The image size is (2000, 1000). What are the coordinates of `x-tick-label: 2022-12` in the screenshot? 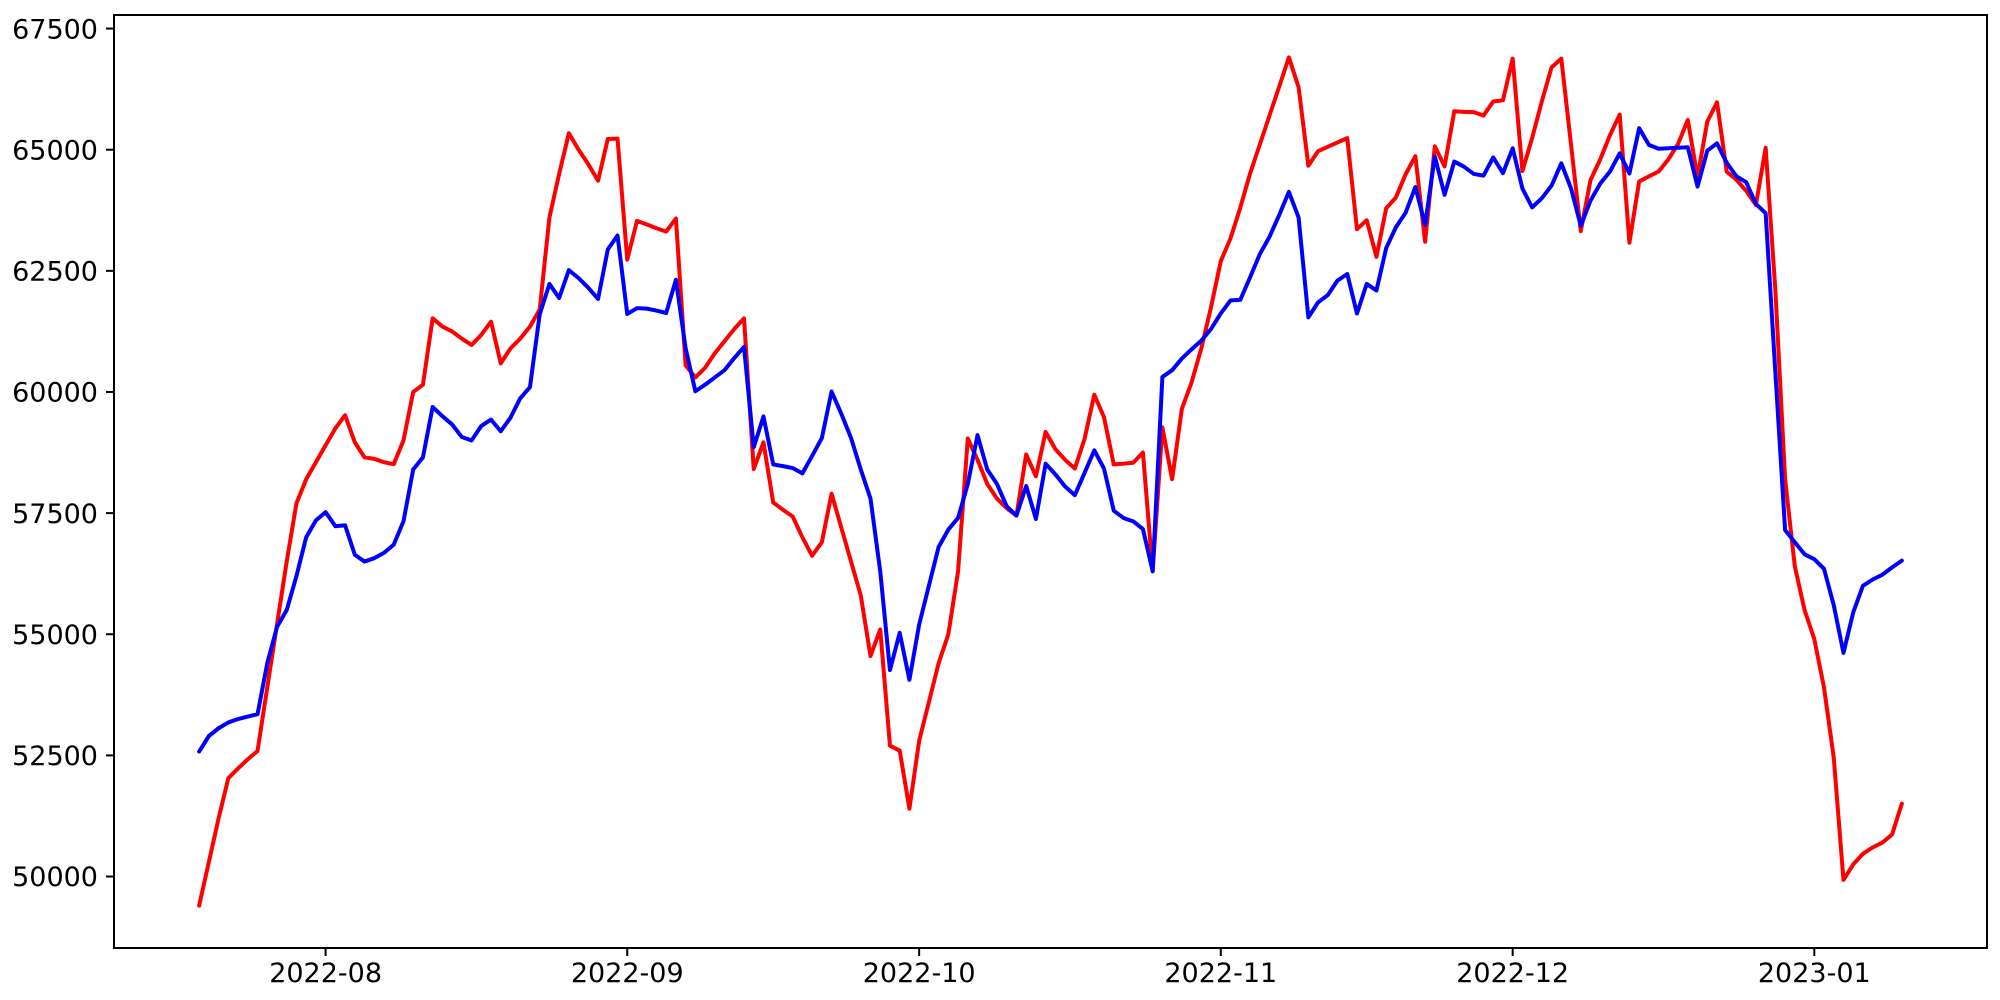 It's located at (1512, 973).